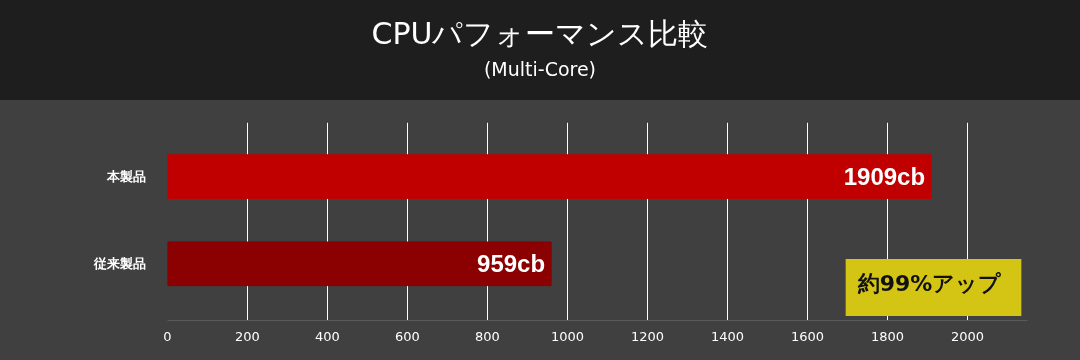  I want to click on x-tick-label: 1400, so click(727, 336).